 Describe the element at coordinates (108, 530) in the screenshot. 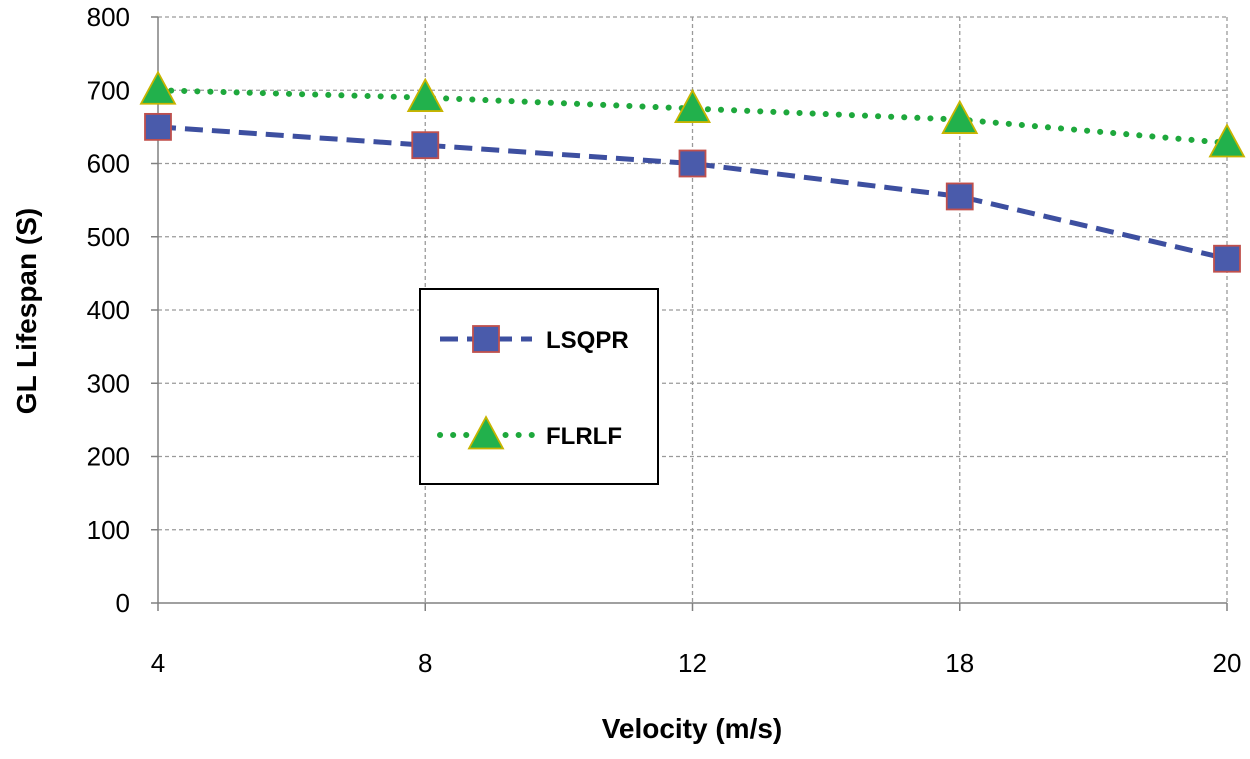

I see `y-tick-label: 100` at that location.